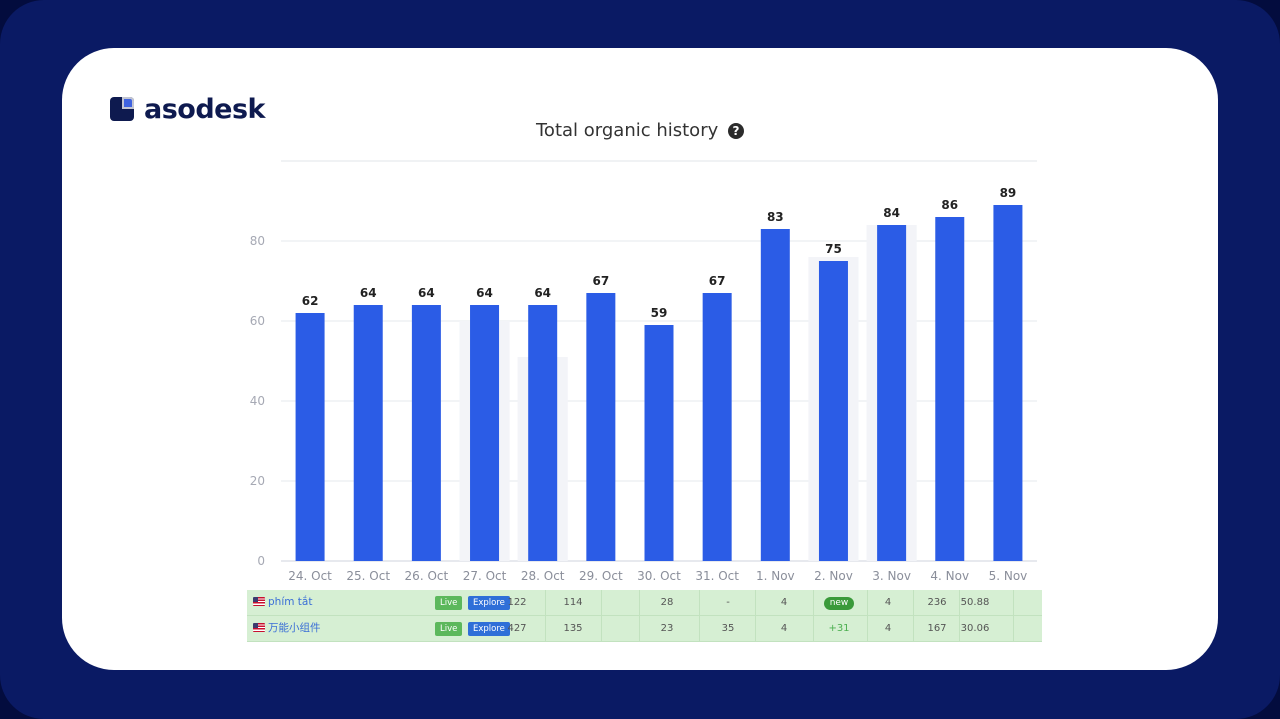 Image resolution: width=1280 pixels, height=719 pixels. What do you see at coordinates (833, 576) in the screenshot?
I see `x-tick-label: 2. Nov` at bounding box center [833, 576].